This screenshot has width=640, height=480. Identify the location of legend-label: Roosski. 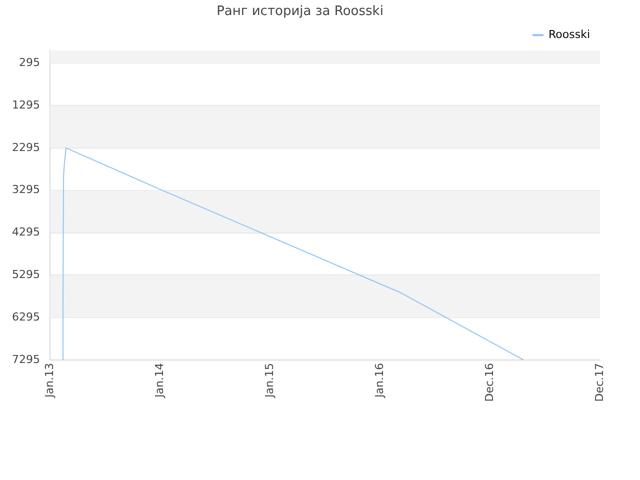
(569, 34).